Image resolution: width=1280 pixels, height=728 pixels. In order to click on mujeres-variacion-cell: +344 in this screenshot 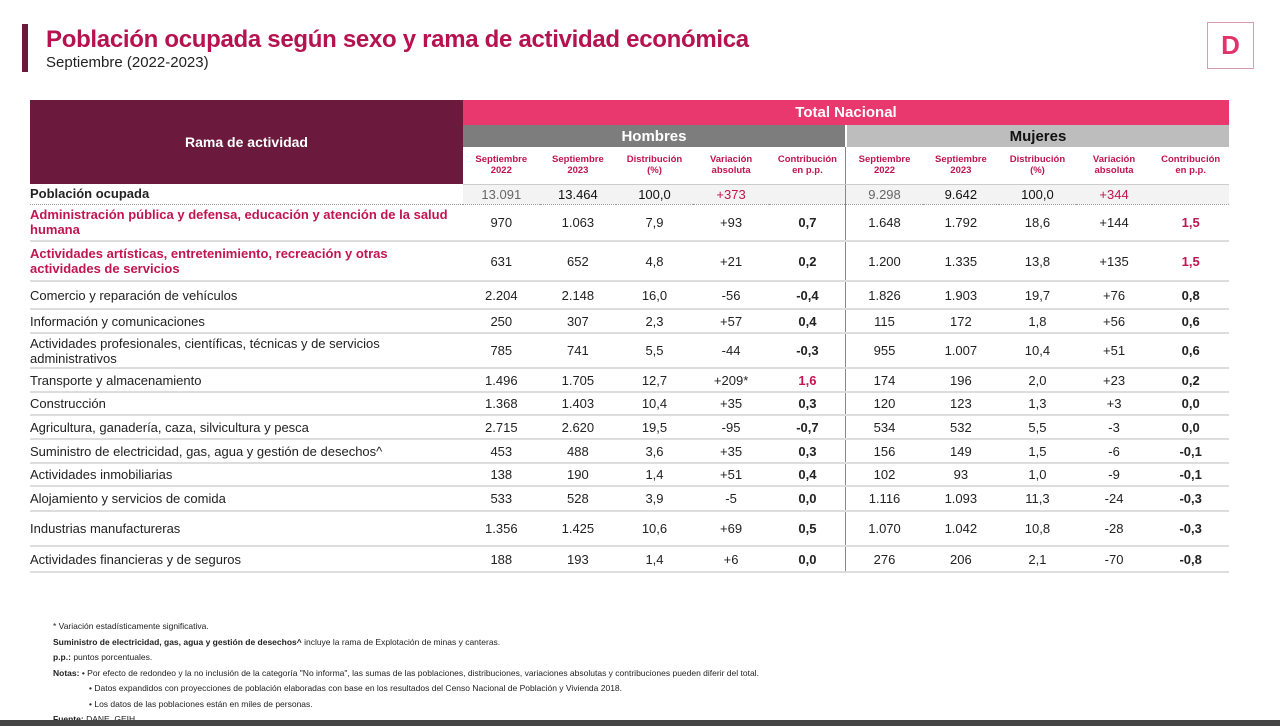, I will do `click(1114, 194)`.